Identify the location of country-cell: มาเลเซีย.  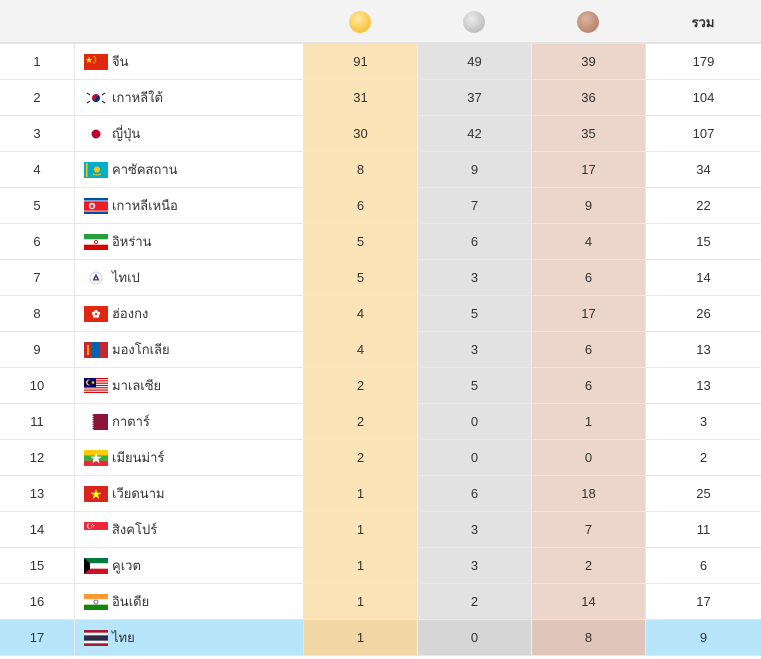
(189, 385).